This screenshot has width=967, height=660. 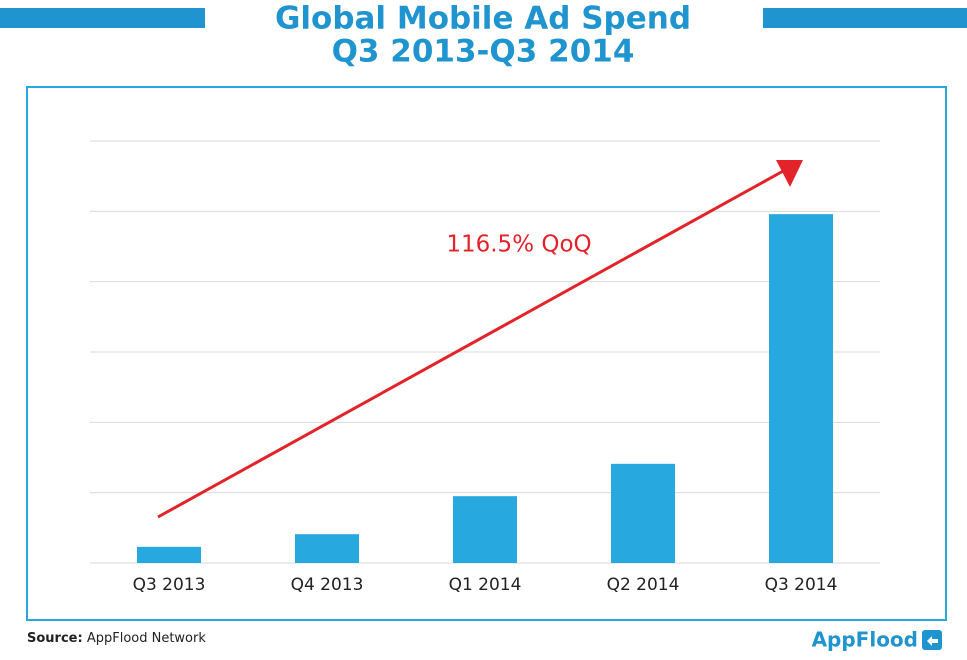 What do you see at coordinates (865, 640) in the screenshot?
I see `brand: AppFlood` at bounding box center [865, 640].